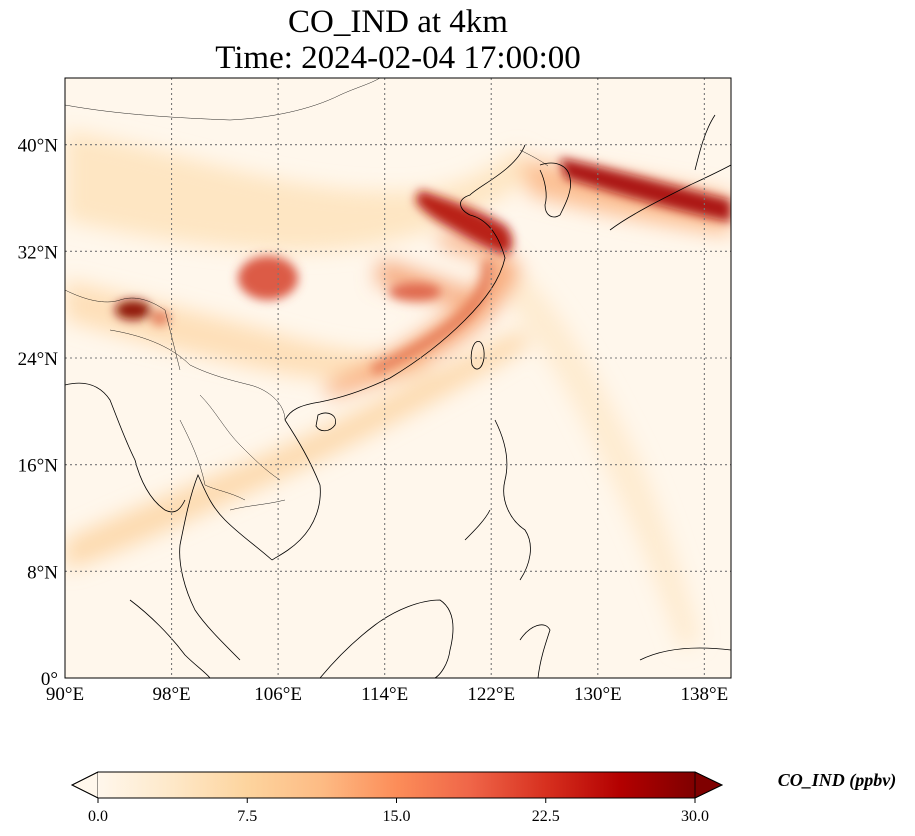 The width and height of the screenshot is (915, 836). I want to click on border-laos-vietnam, so click(240, 437).